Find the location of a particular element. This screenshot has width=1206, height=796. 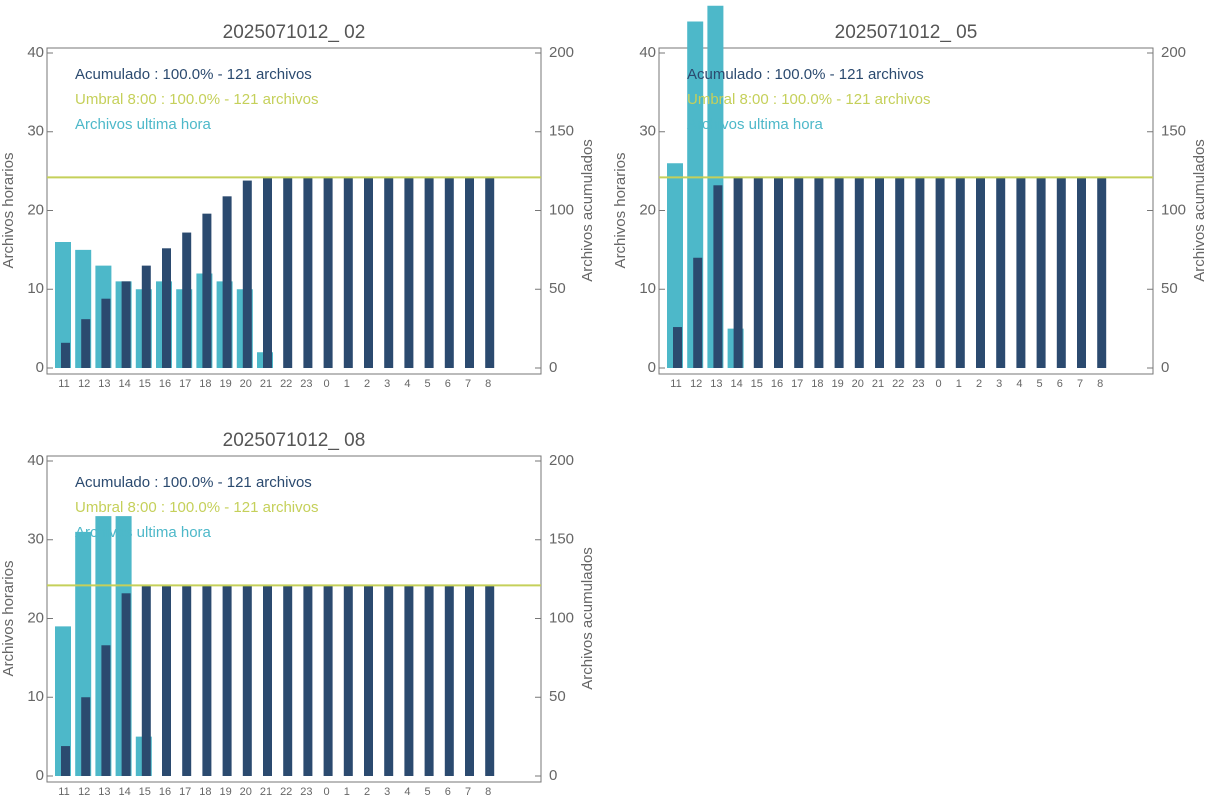

y2-tick-label: 0 is located at coordinates (553, 775).